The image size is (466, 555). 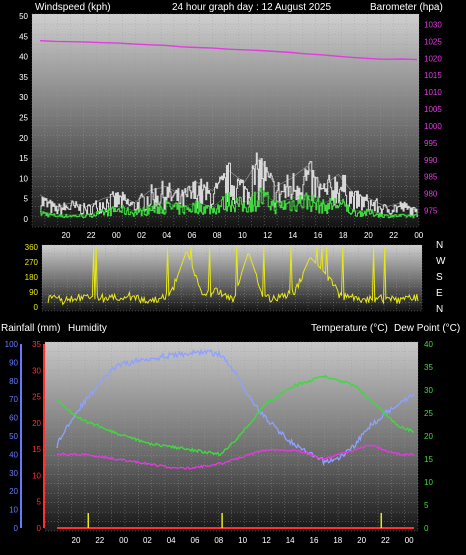 I want to click on dew-point-line, so click(x=235, y=457).